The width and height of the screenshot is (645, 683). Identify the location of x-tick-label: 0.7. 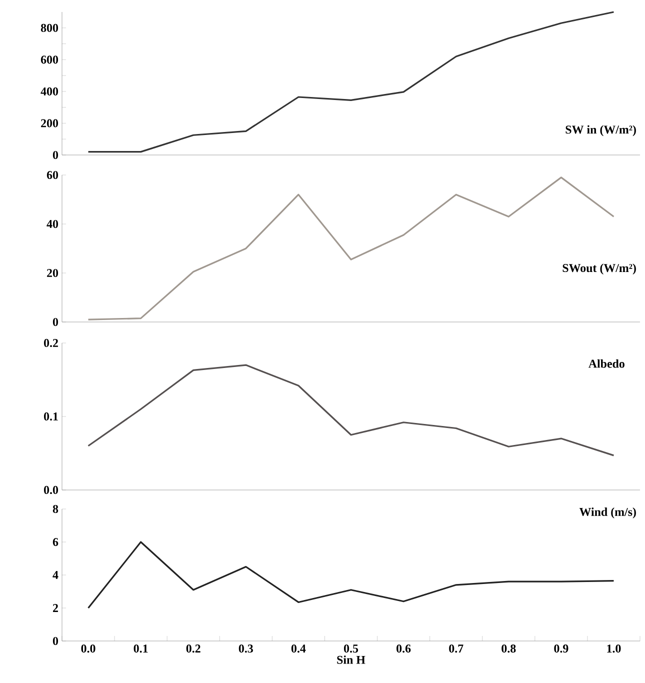
(456, 648).